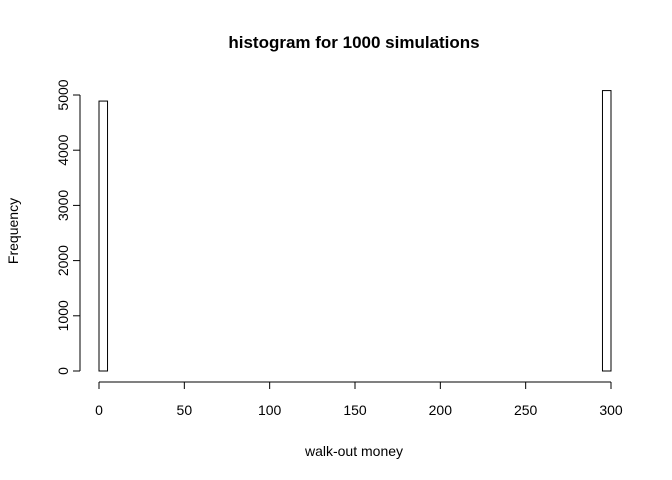  I want to click on x-axis-label: walk-out money, so click(353, 451).